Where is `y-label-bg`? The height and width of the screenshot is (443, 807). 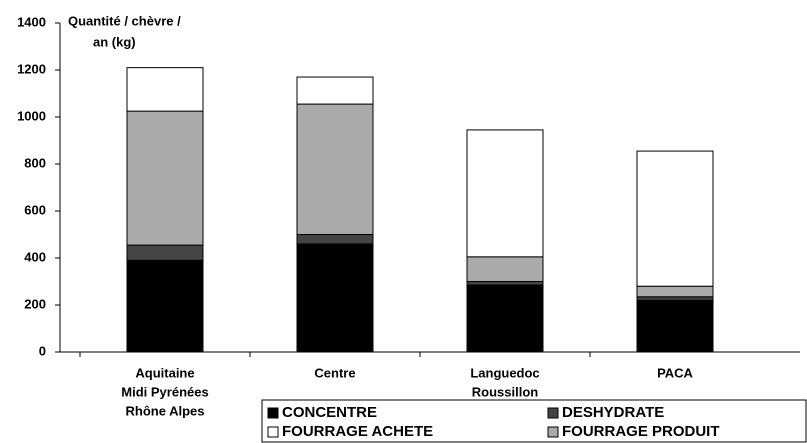 y-label-bg is located at coordinates (144, 33).